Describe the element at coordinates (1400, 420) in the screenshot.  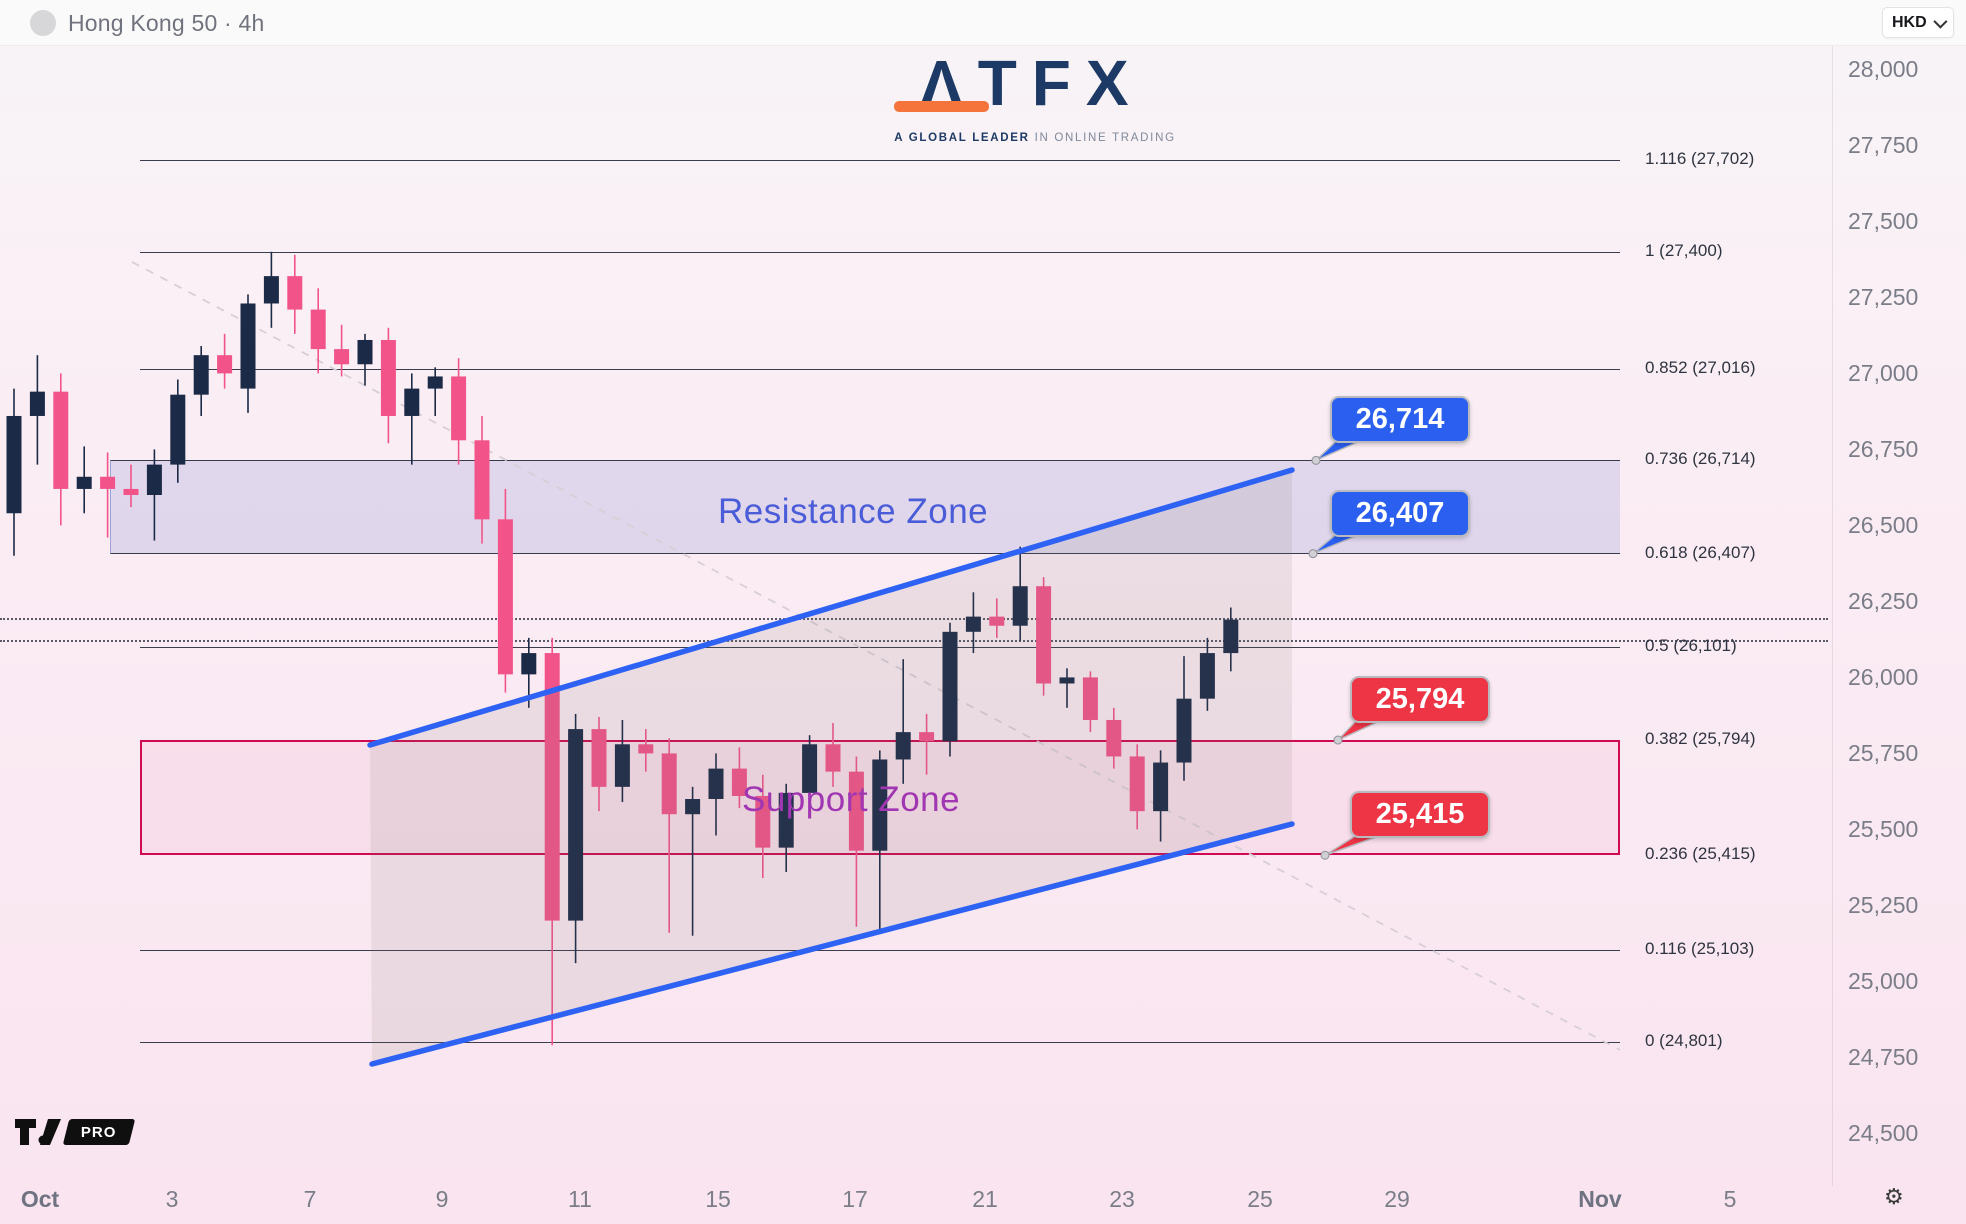
I see `price-callout: 26,714` at that location.